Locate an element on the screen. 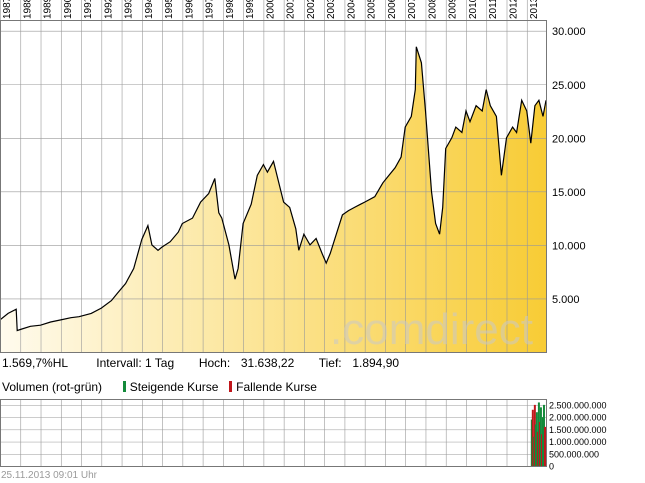 The image size is (645, 483). x-tick-label: 1998 is located at coordinates (230, 9).